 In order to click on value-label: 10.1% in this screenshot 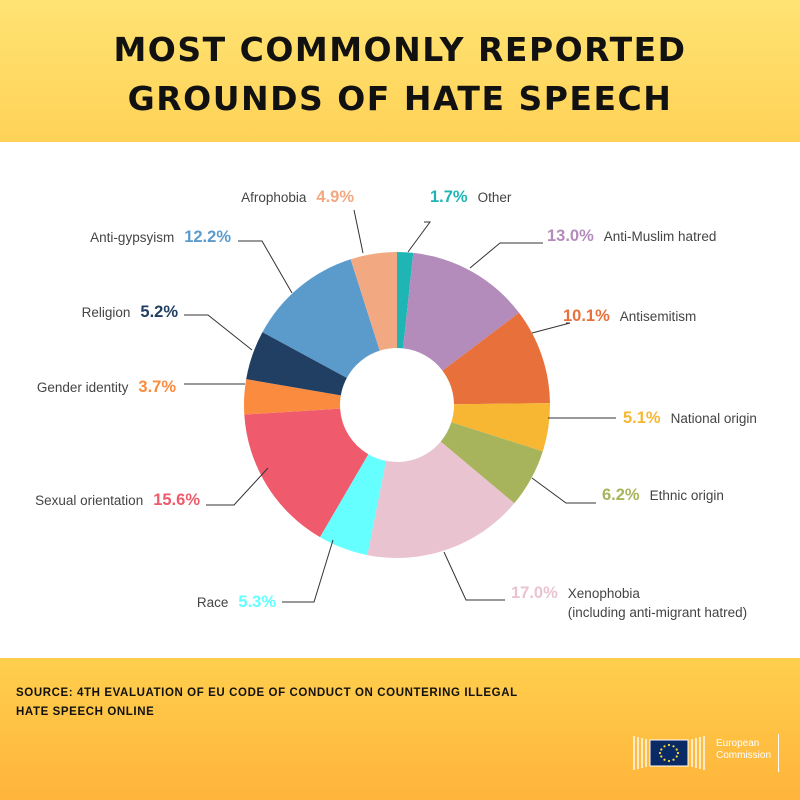, I will do `click(586, 316)`.